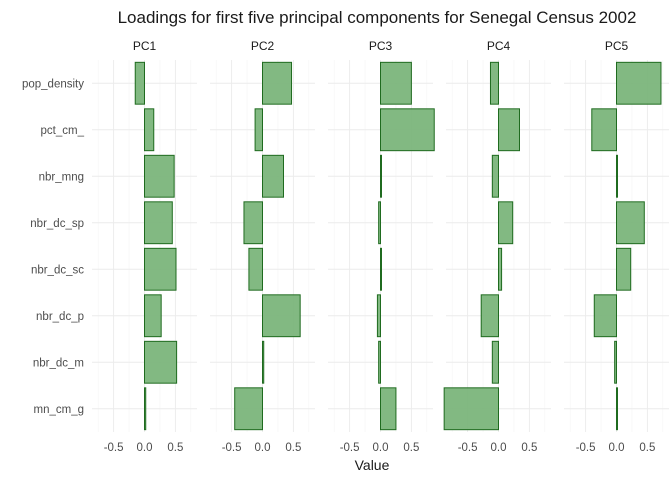 The height and width of the screenshot is (480, 672). What do you see at coordinates (61, 177) in the screenshot?
I see `category-label: nbr_mng` at bounding box center [61, 177].